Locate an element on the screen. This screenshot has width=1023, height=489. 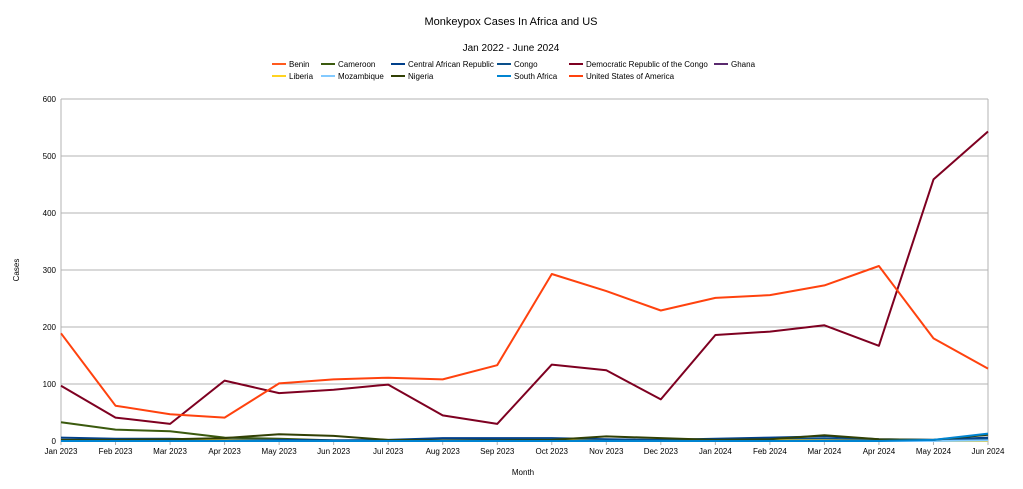
x-tick-label: Jan 2023 is located at coordinates (61, 451).